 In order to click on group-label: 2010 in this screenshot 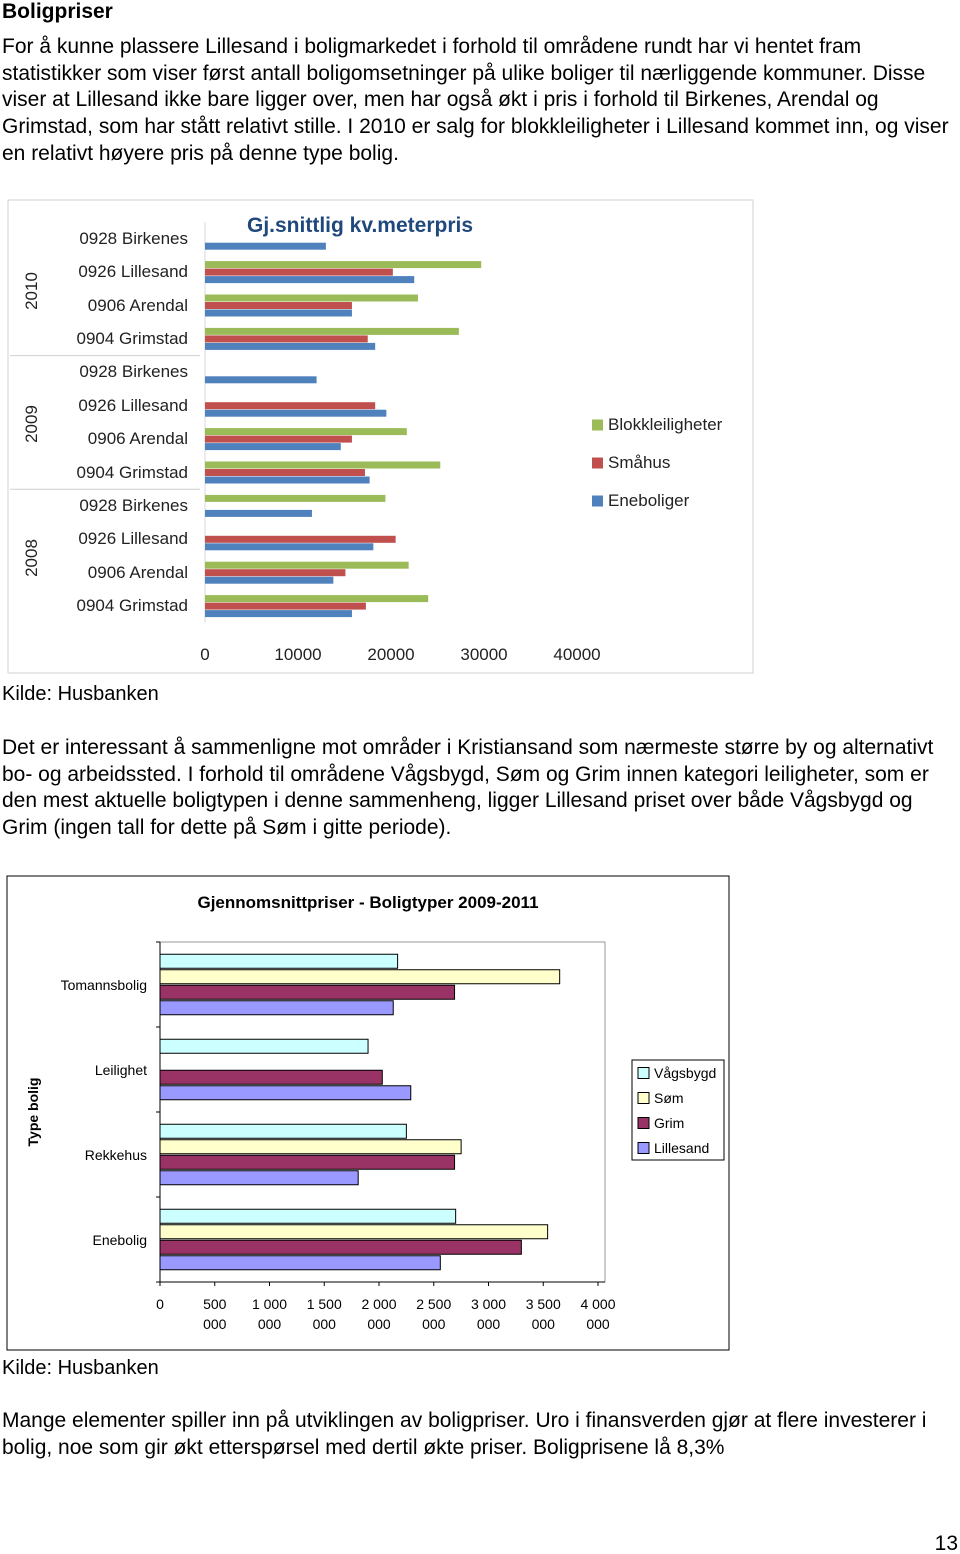, I will do `click(31, 290)`.